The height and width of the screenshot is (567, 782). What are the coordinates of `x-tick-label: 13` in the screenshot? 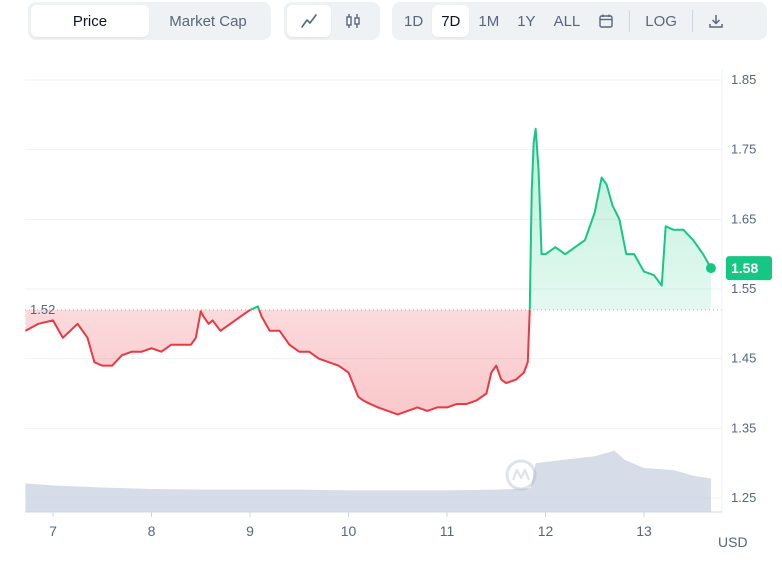 It's located at (644, 531).